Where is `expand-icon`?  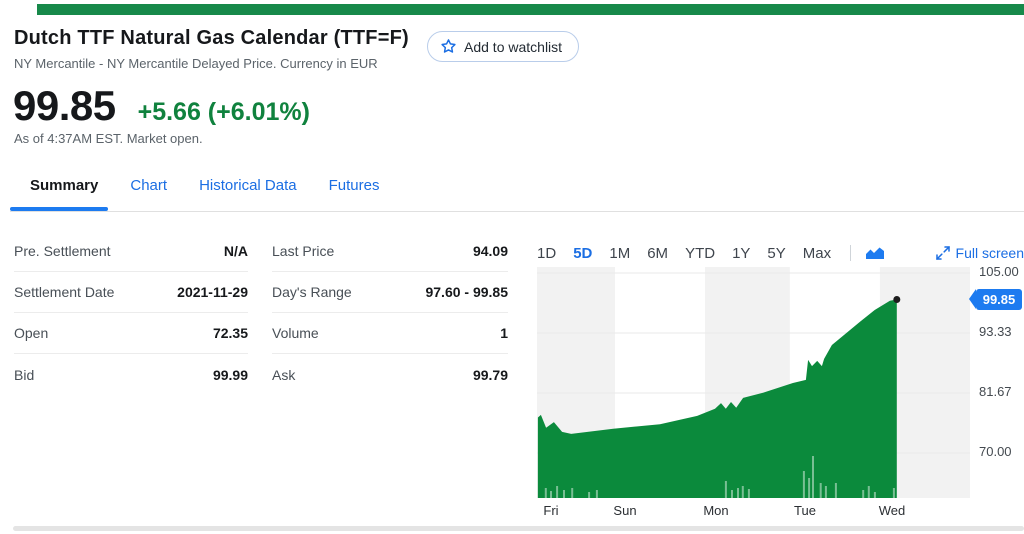 expand-icon is located at coordinates (942, 253).